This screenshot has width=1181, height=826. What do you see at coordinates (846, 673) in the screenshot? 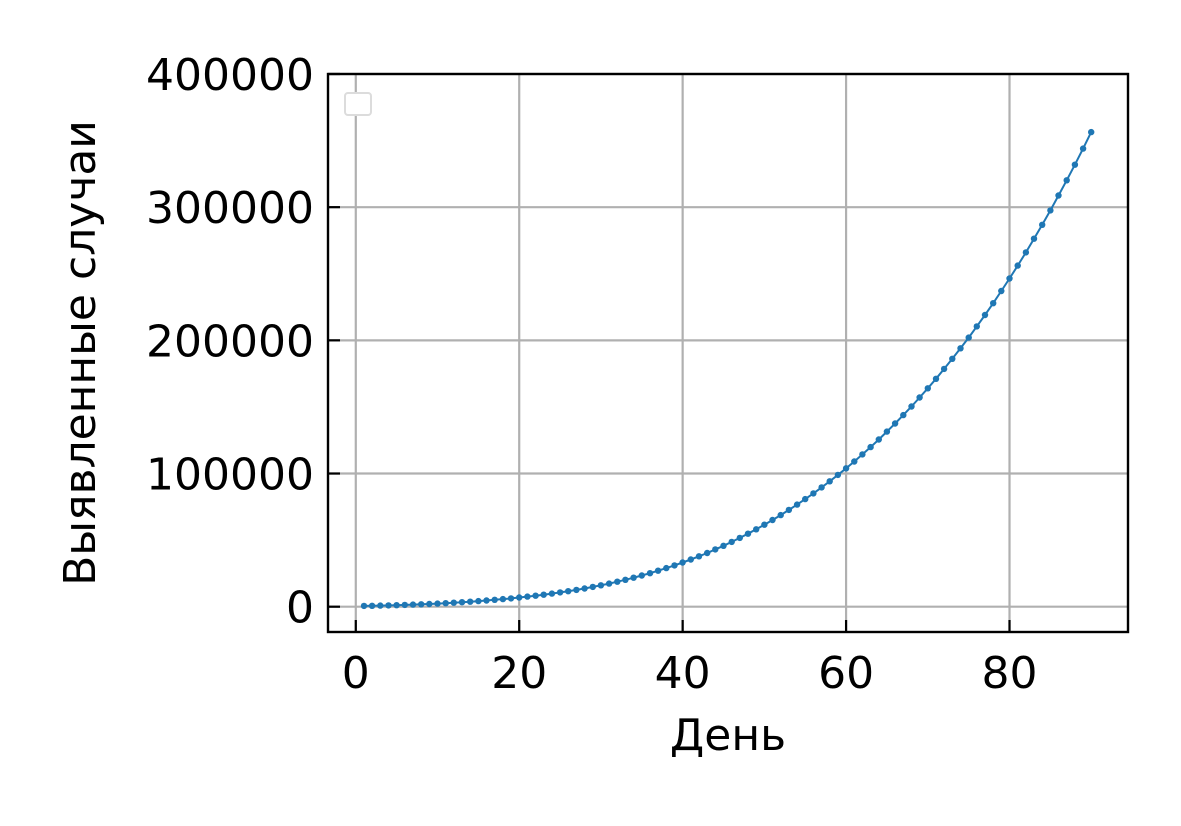
I see `x-tick-label: 60` at bounding box center [846, 673].